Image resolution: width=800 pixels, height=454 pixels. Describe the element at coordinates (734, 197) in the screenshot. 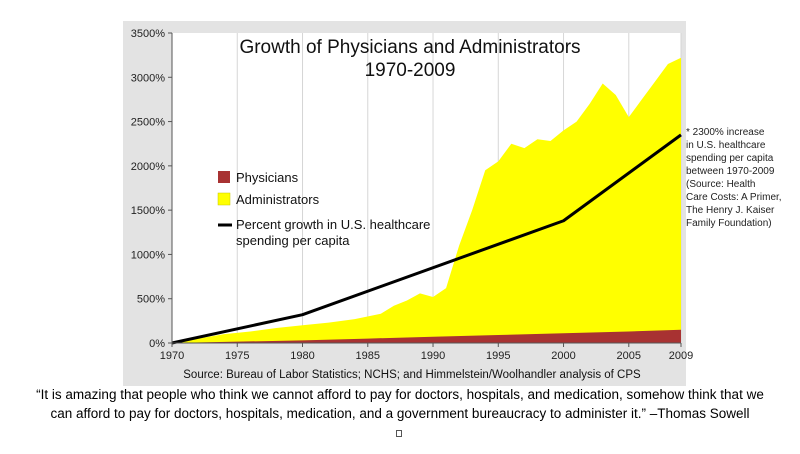

I see `note-line: Care Costs: A Primer,` at that location.